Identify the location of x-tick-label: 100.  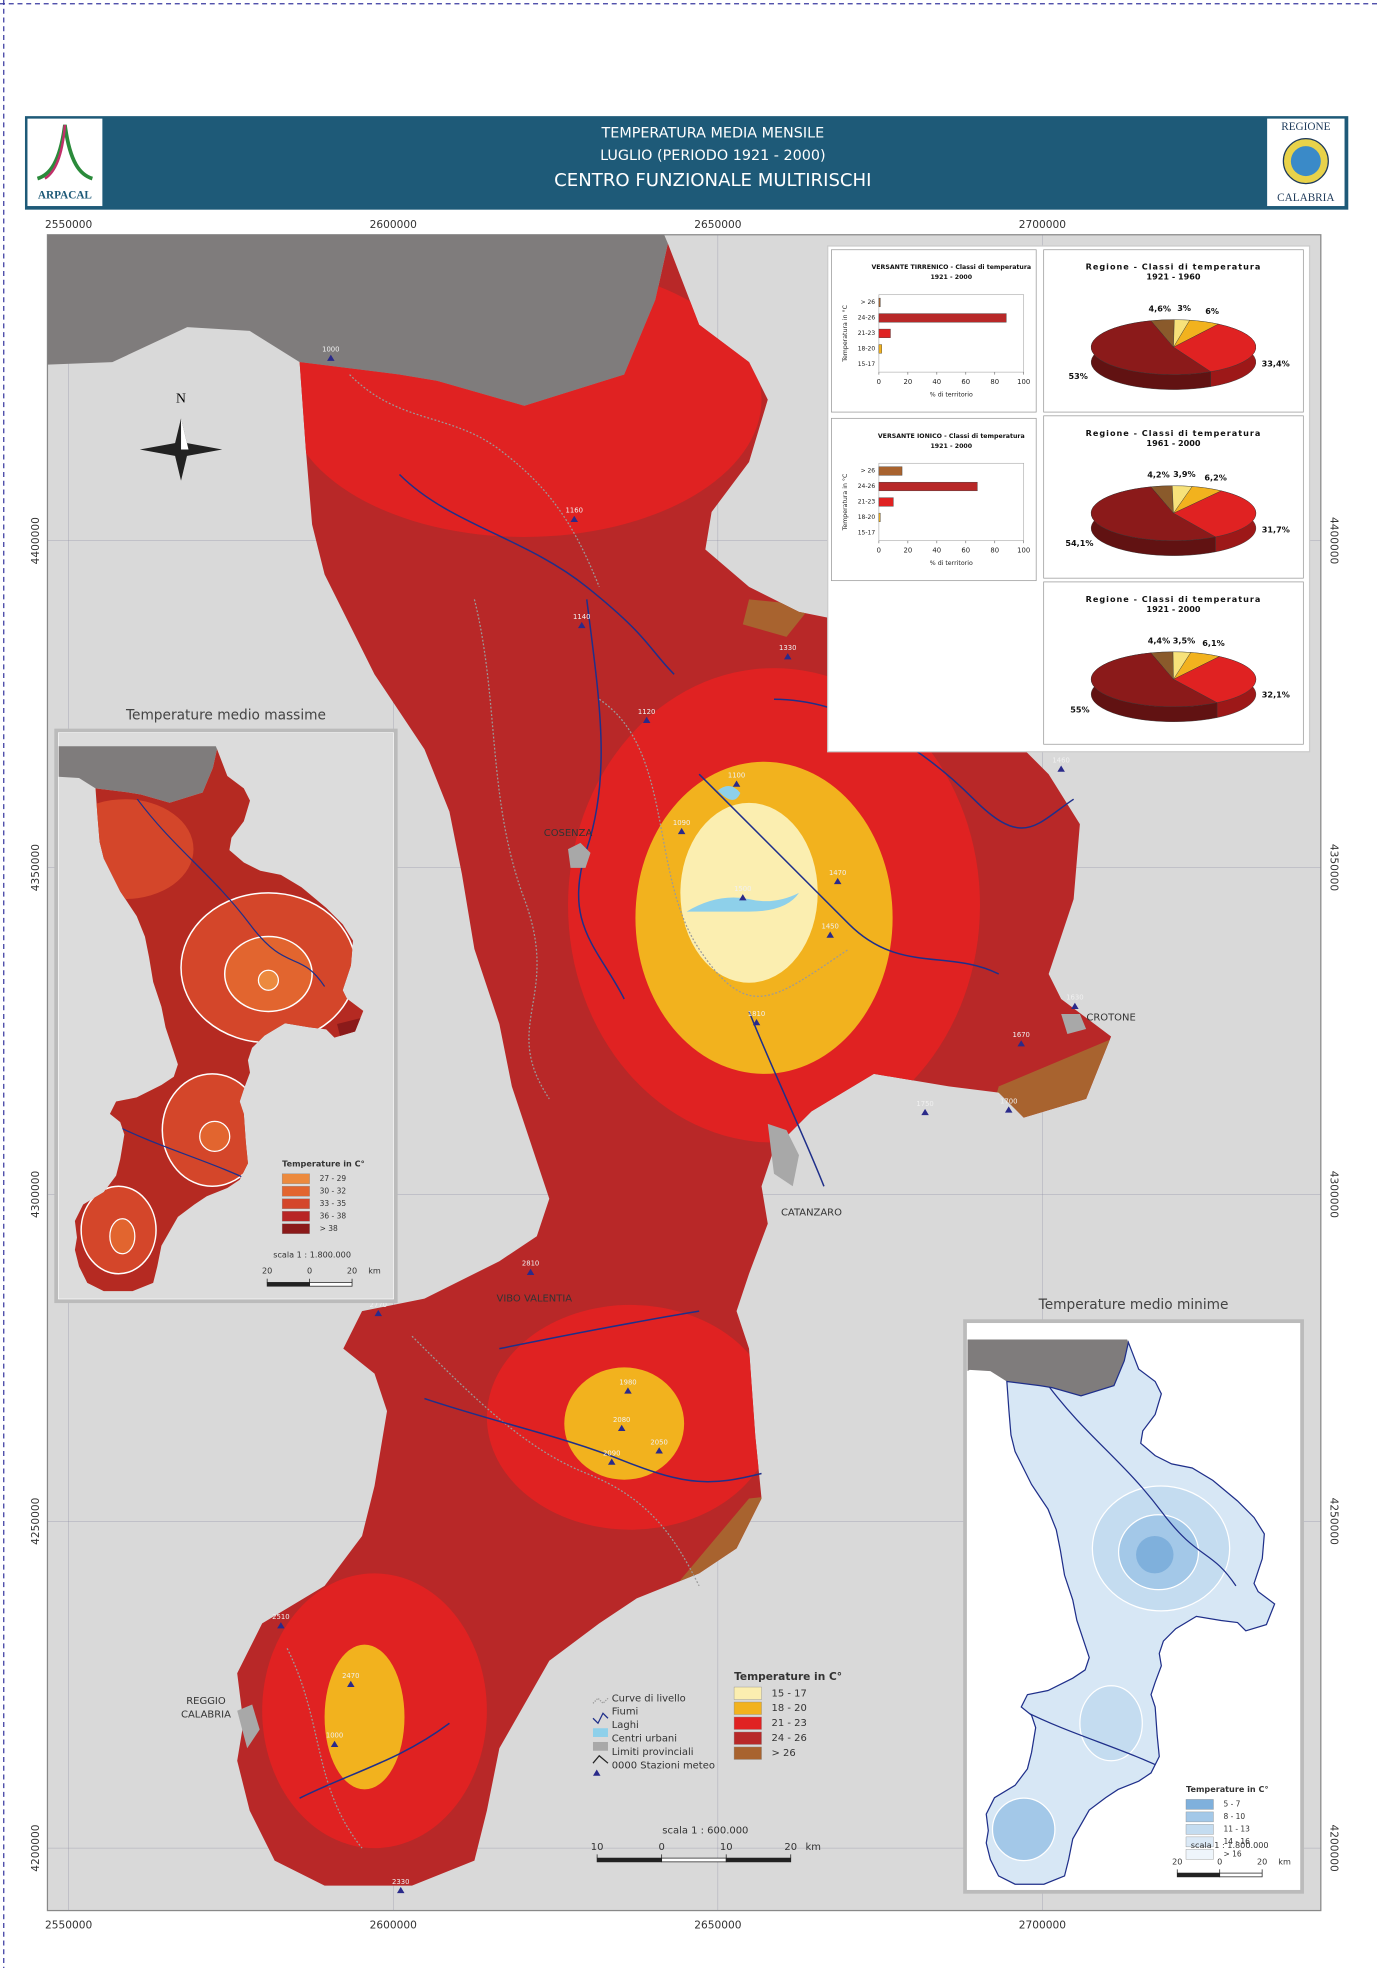
(1023, 551).